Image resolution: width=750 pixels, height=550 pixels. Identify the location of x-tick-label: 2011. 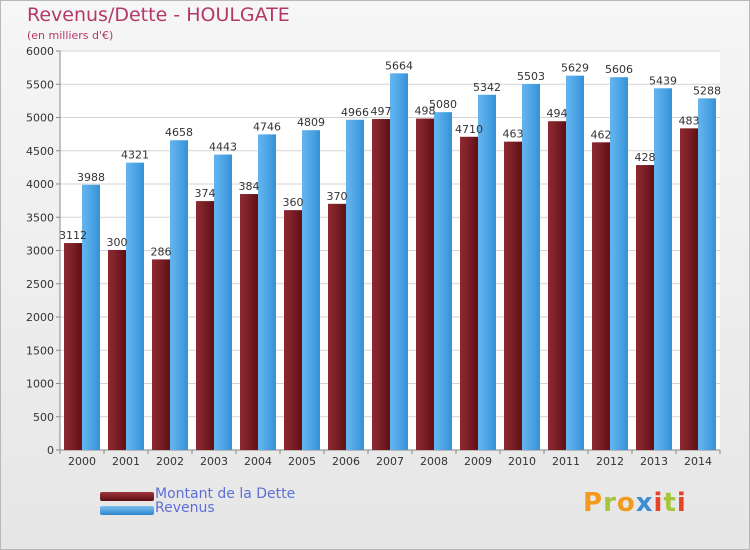
(566, 461).